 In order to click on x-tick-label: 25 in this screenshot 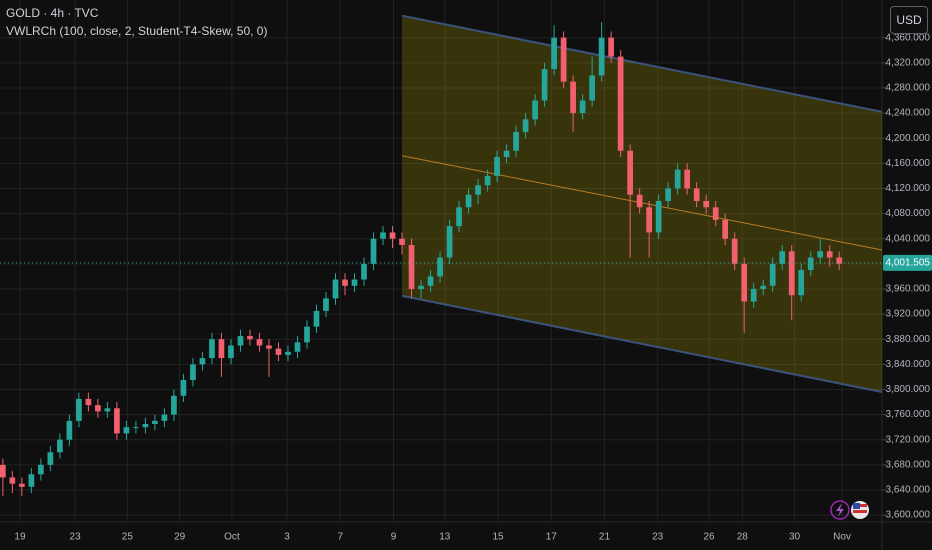, I will do `click(128, 537)`.